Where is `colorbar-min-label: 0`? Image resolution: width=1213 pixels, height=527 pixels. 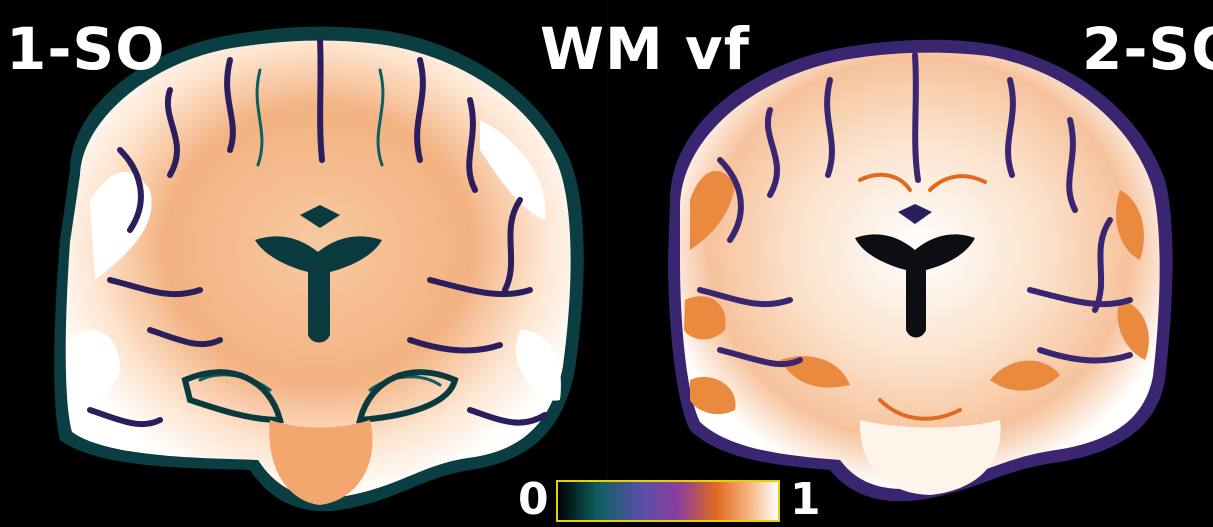
colorbar-min-label: 0 is located at coordinates (533, 499).